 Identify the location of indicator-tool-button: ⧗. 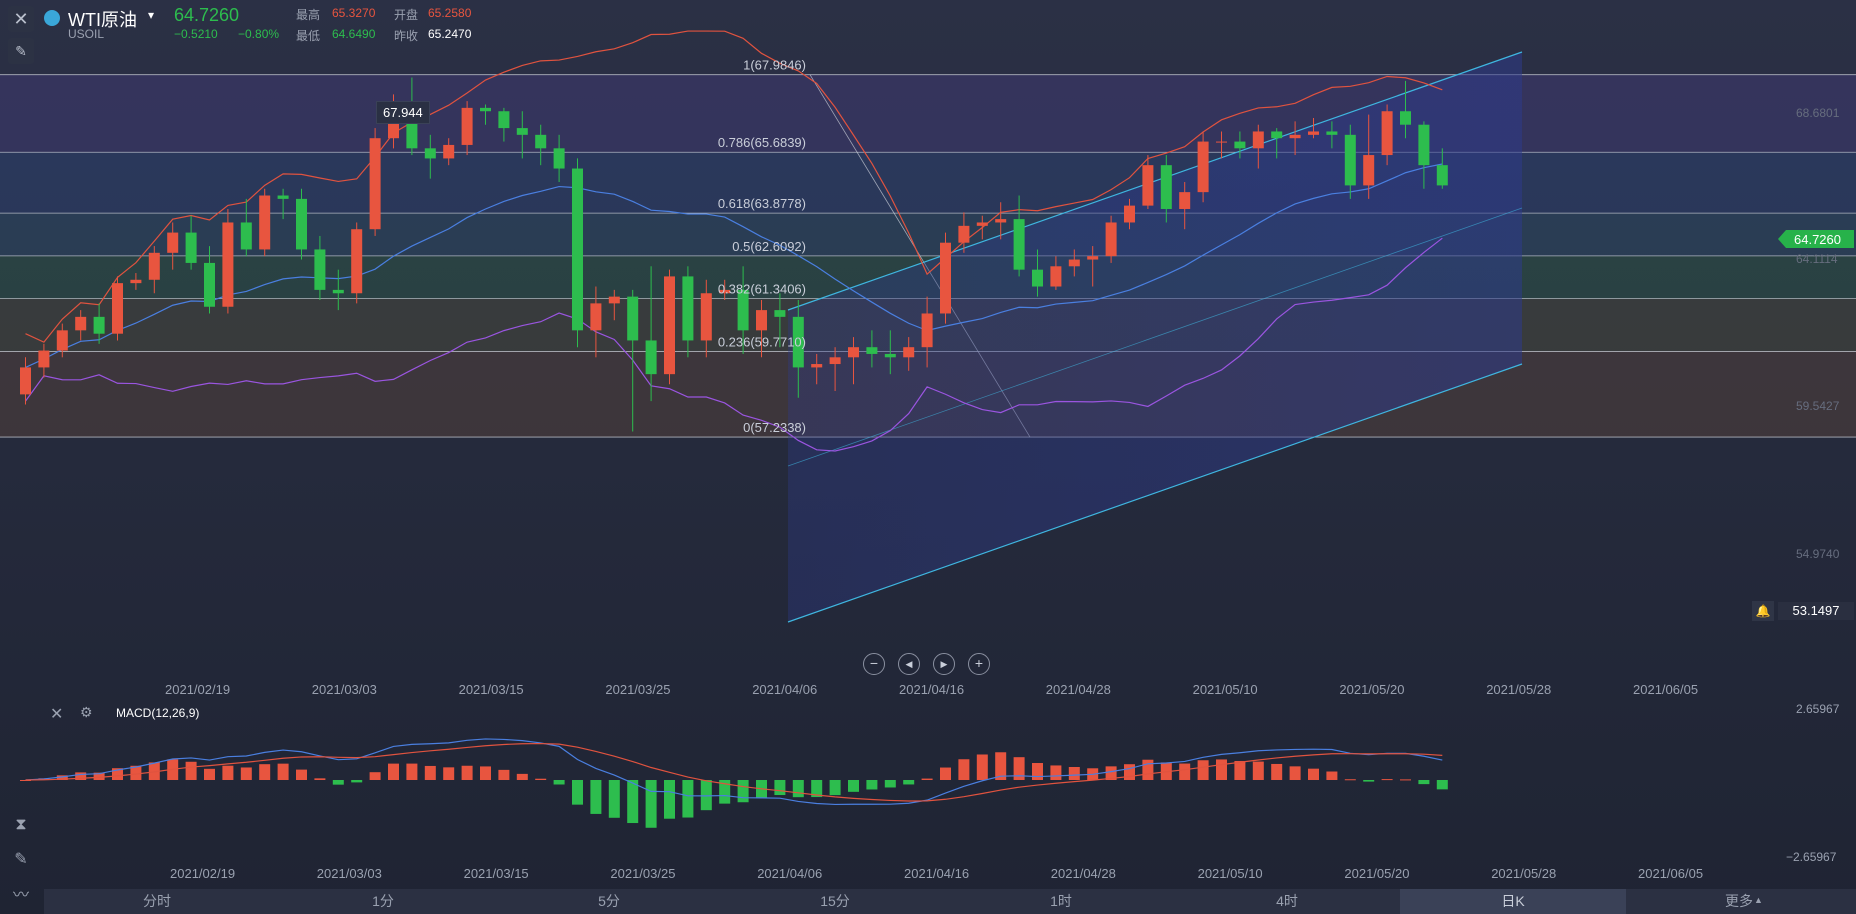
(21, 825).